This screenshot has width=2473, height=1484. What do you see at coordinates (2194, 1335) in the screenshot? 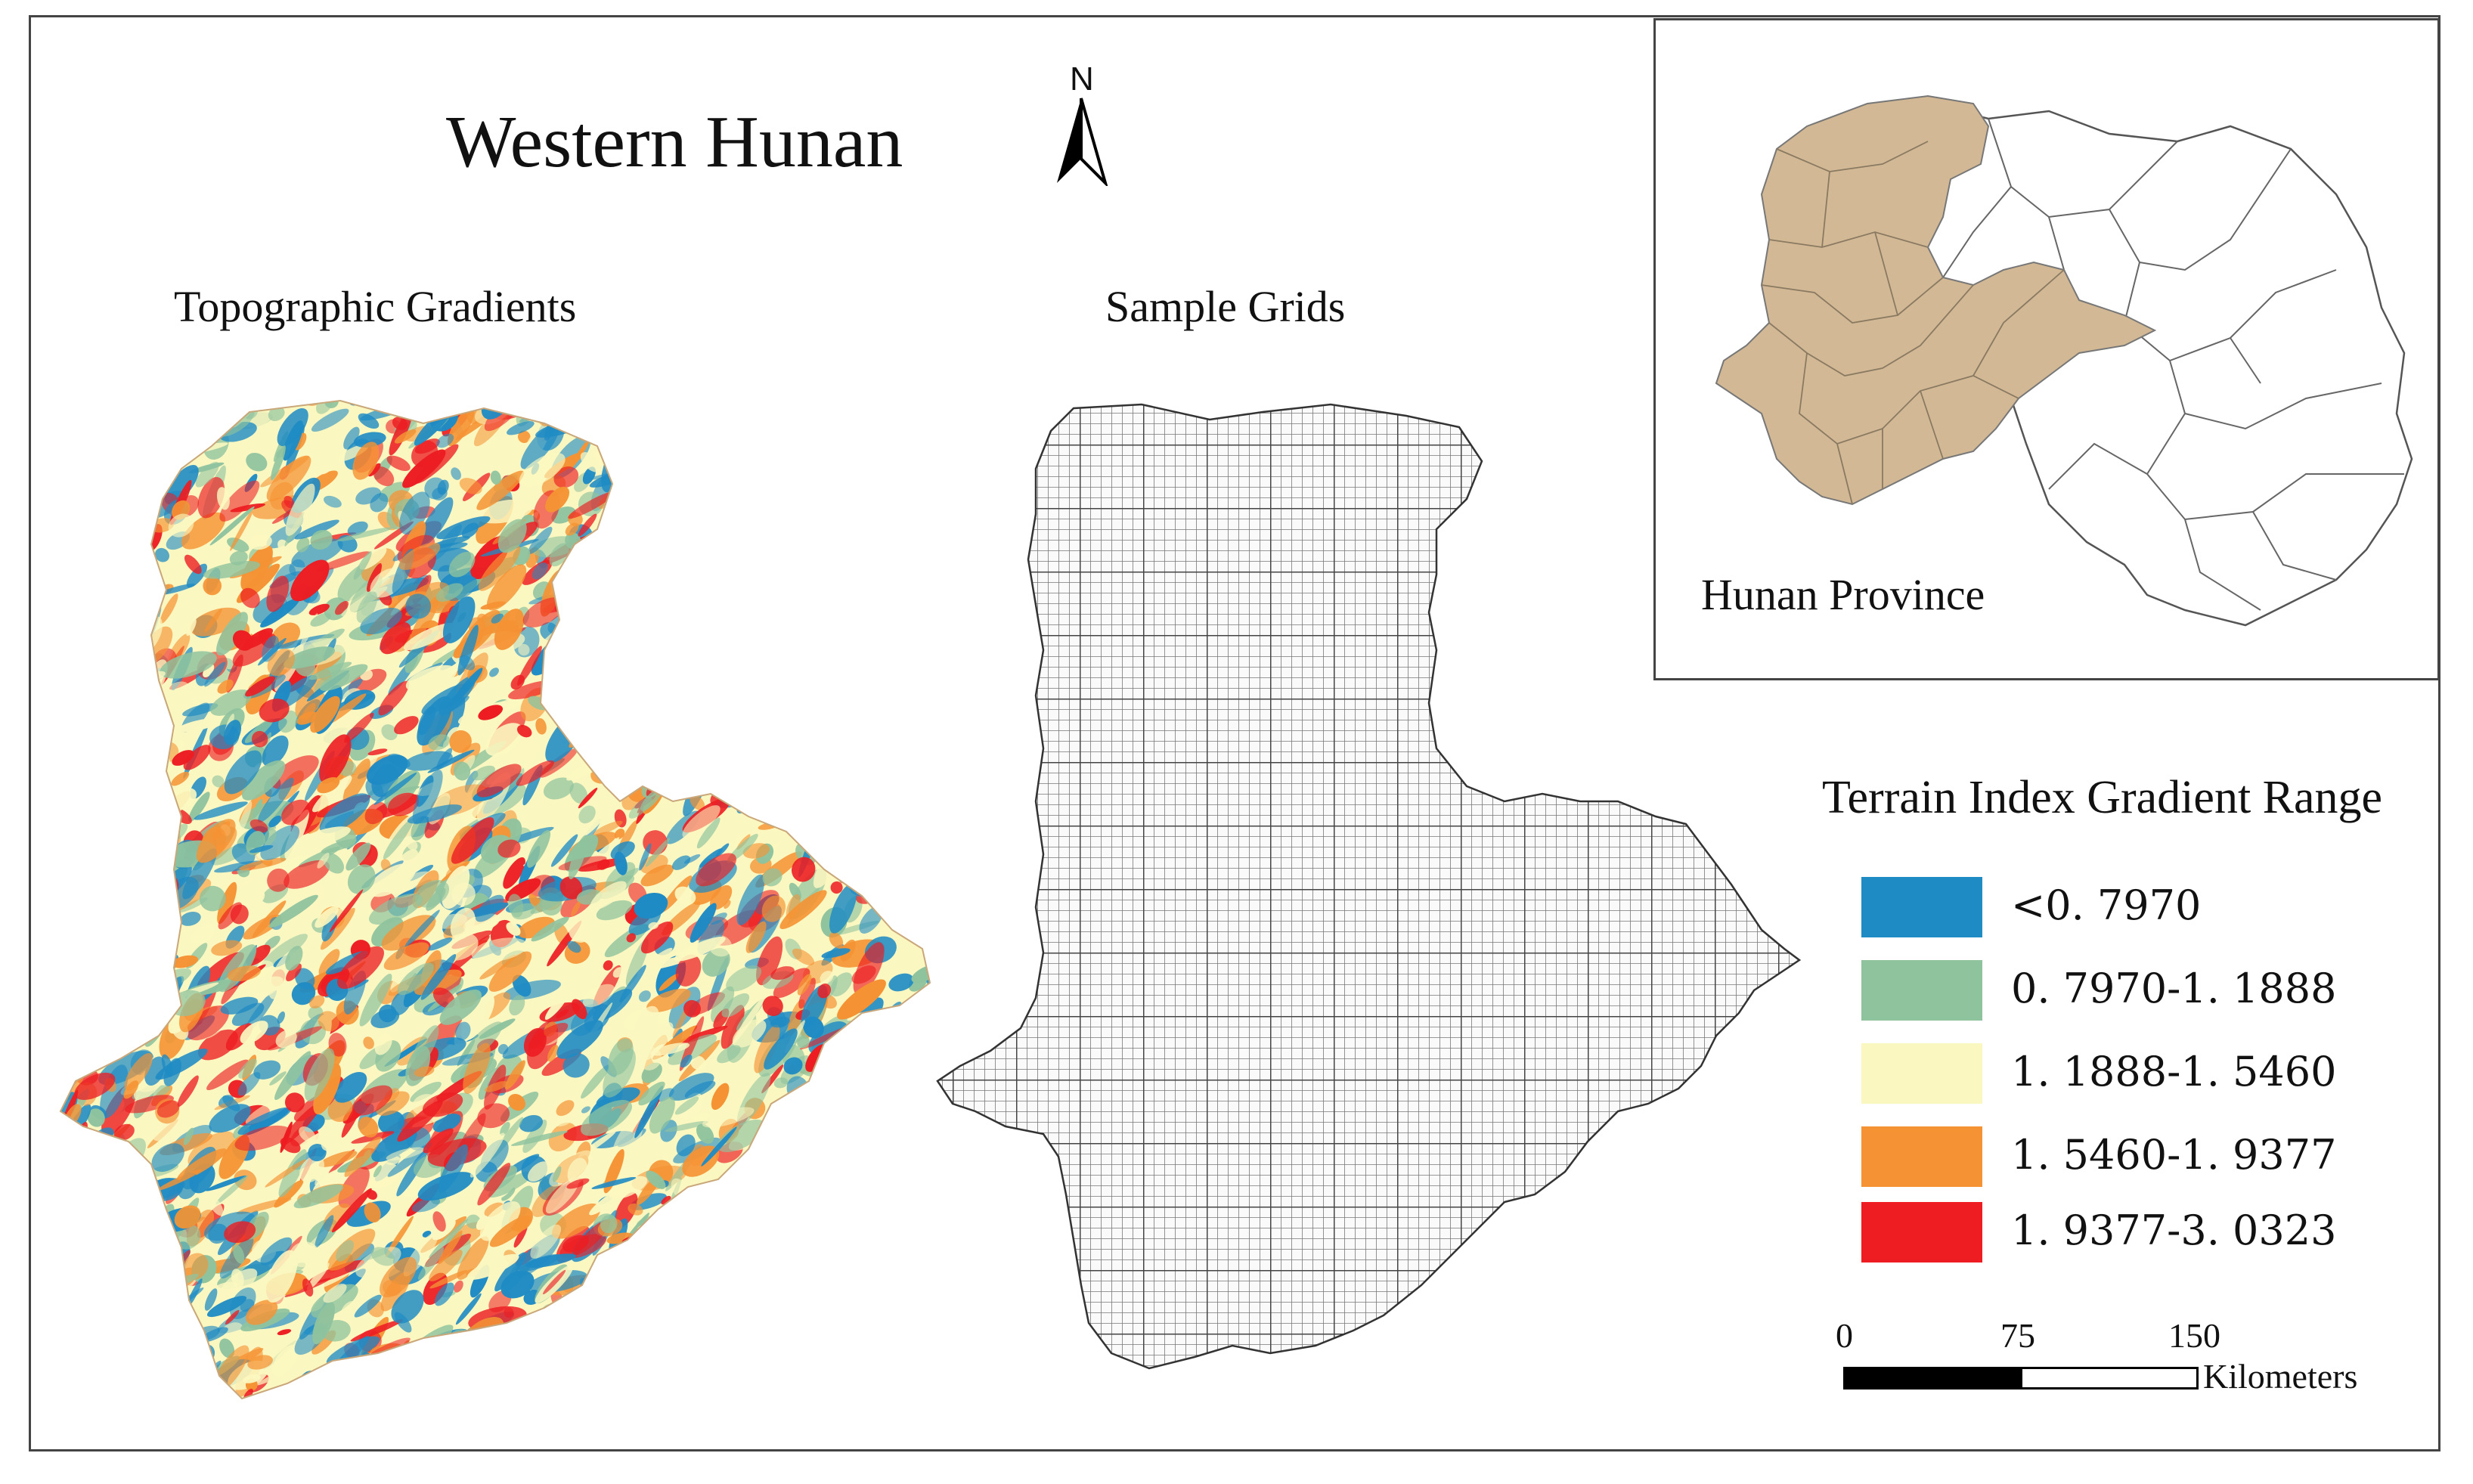
I see `scale-tick-label: 150` at bounding box center [2194, 1335].